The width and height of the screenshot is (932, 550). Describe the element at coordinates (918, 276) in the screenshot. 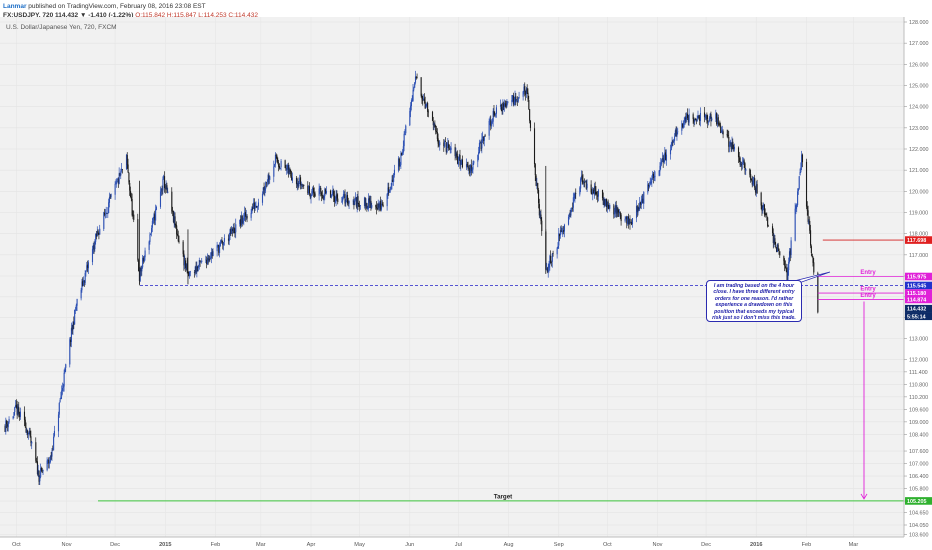

I see `entry1-price-tag-bg` at that location.